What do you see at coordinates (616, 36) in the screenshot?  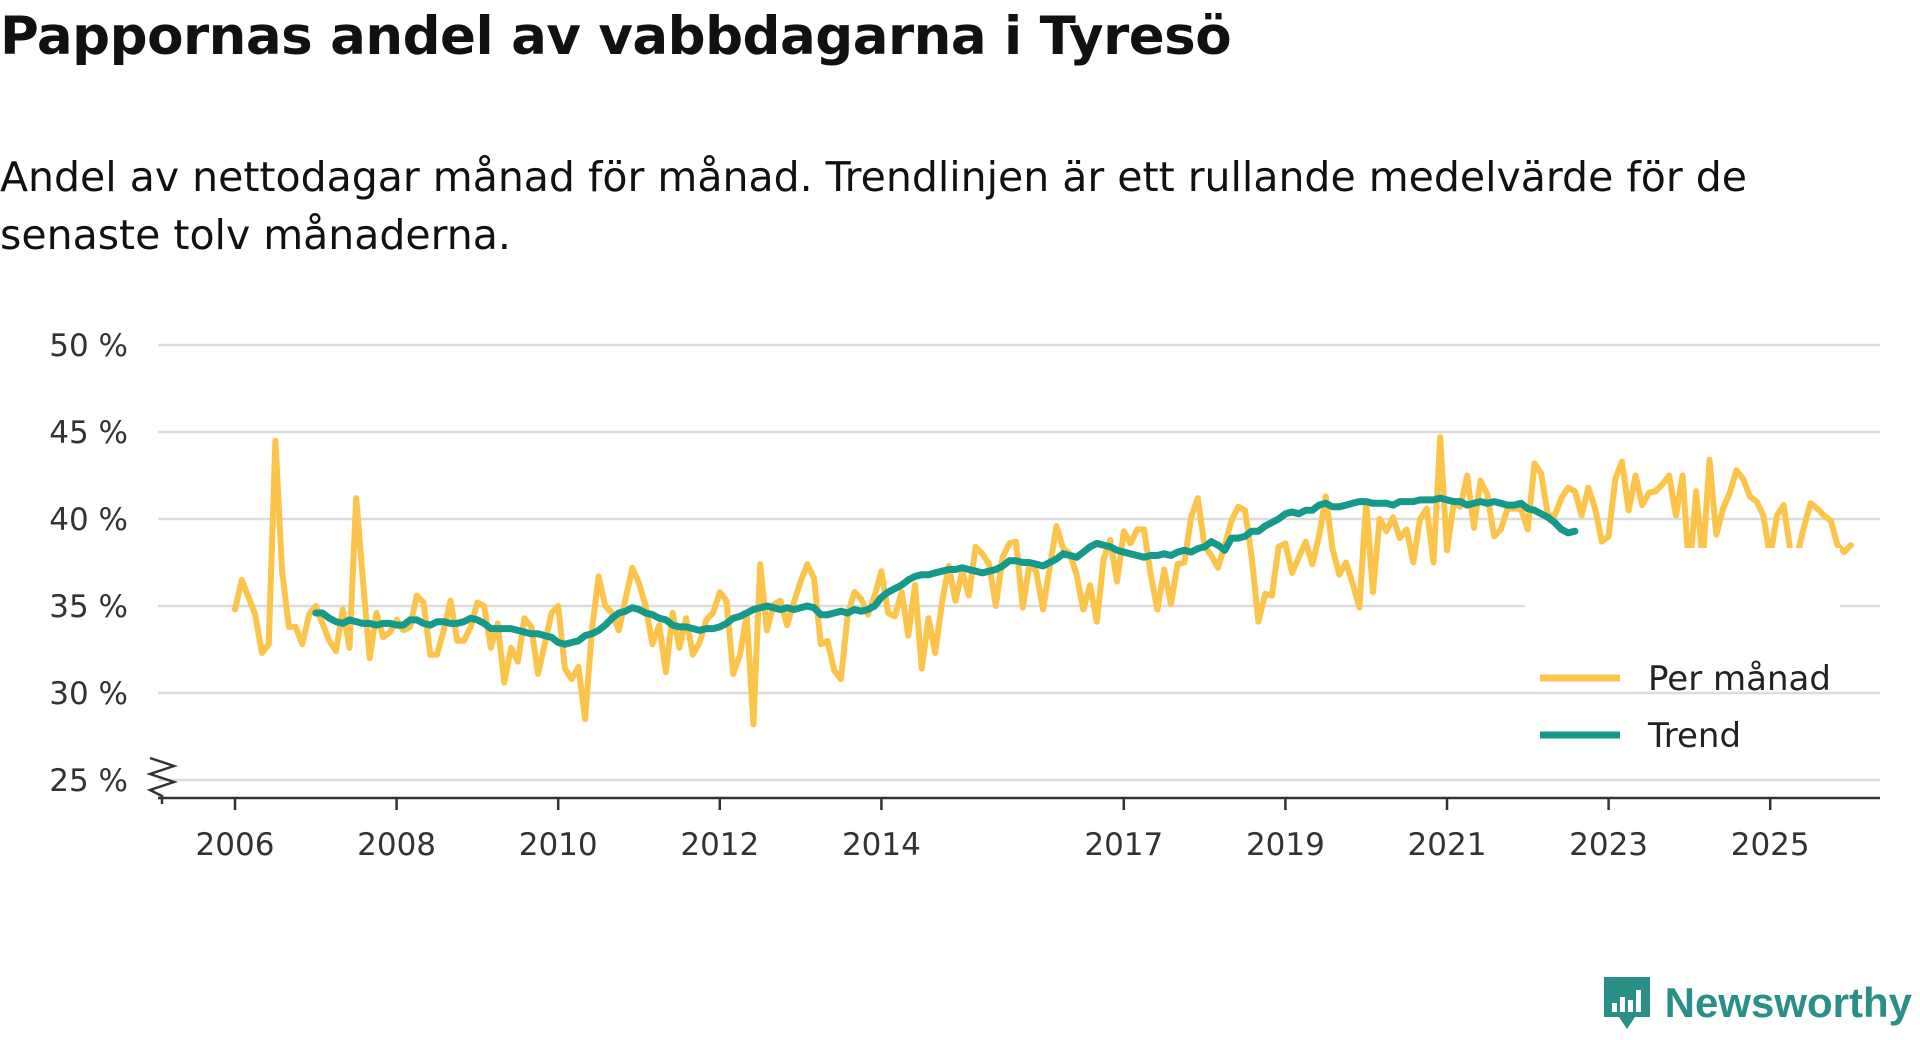 I see `chart-title: Pappornas andel av vabbdagarna i Tyresö` at bounding box center [616, 36].